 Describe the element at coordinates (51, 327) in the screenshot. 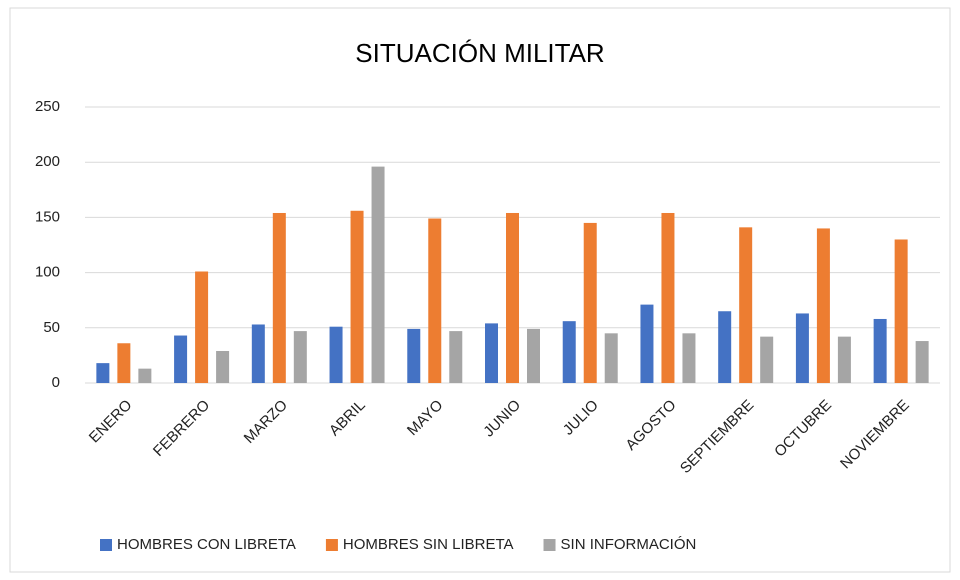

I see `y-tick-label: 50` at that location.